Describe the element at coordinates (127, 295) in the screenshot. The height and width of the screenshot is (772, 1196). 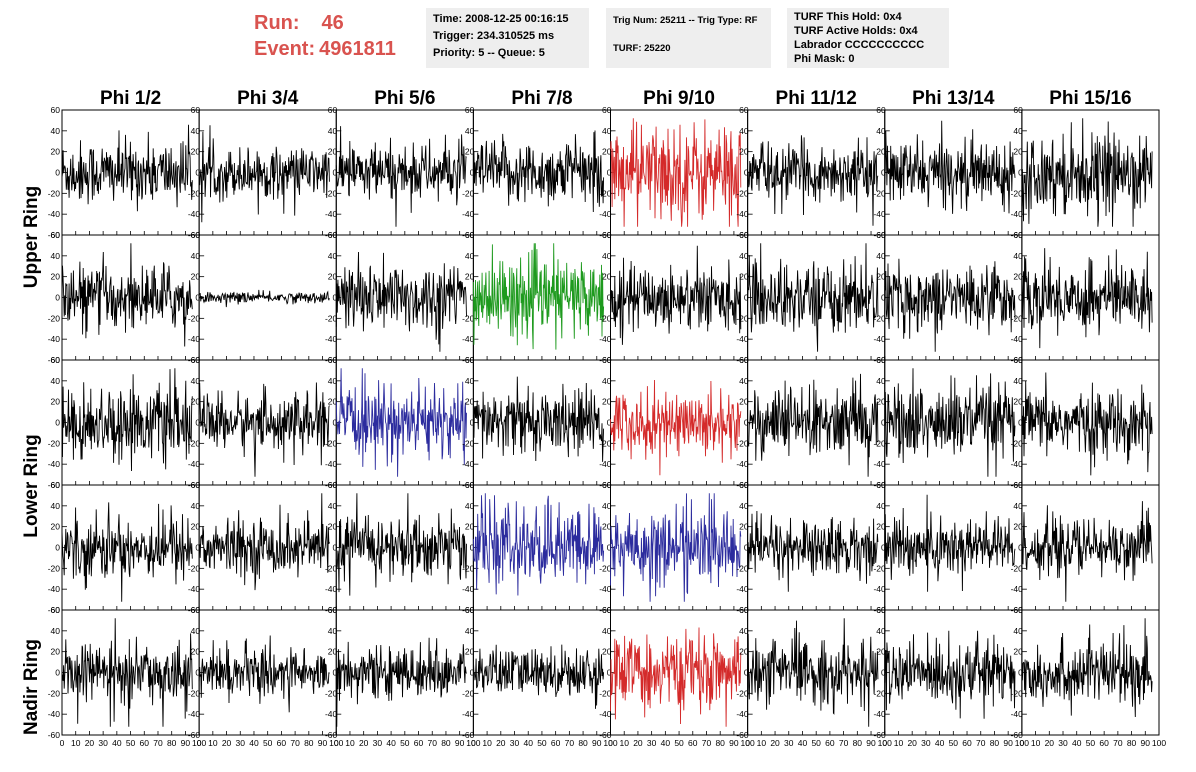
I see `waveform-trace-r2-c1` at that location.